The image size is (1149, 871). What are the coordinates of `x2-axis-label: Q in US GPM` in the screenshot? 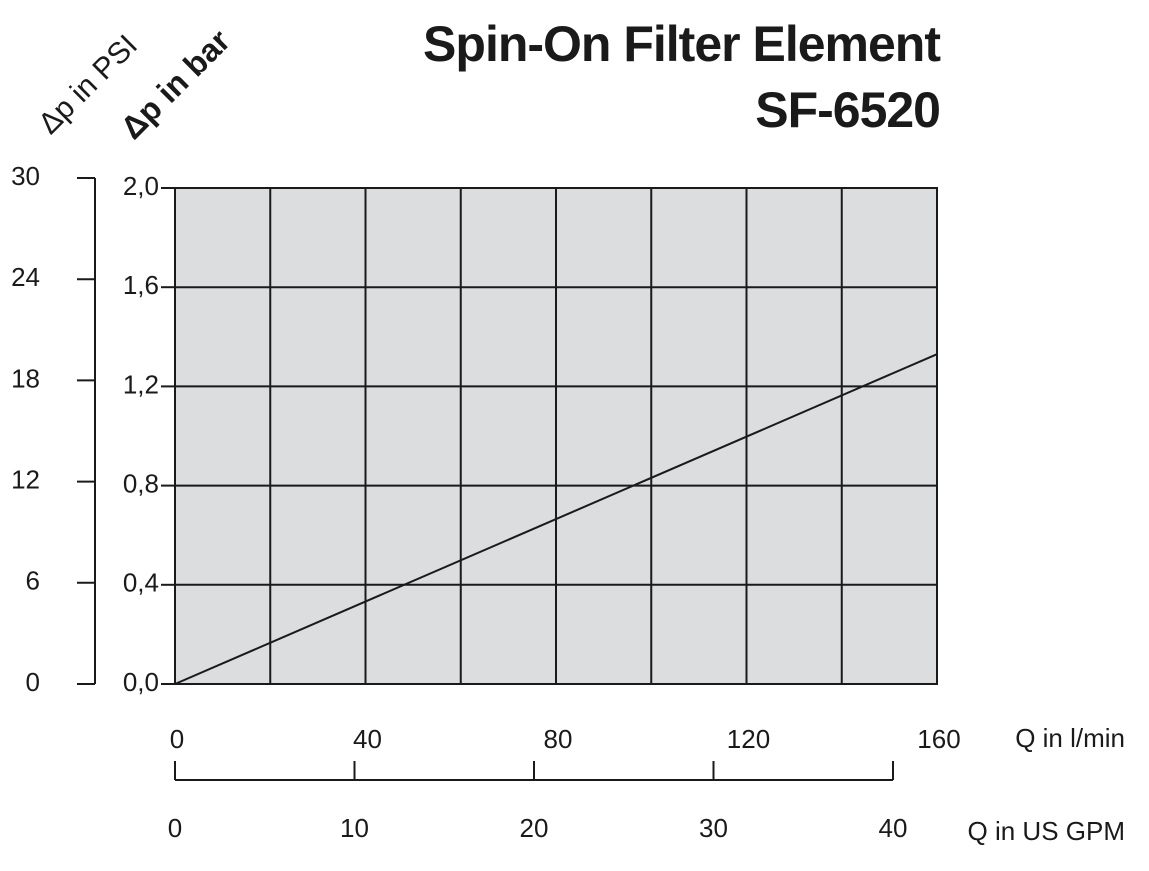 It's located at (1046, 831).